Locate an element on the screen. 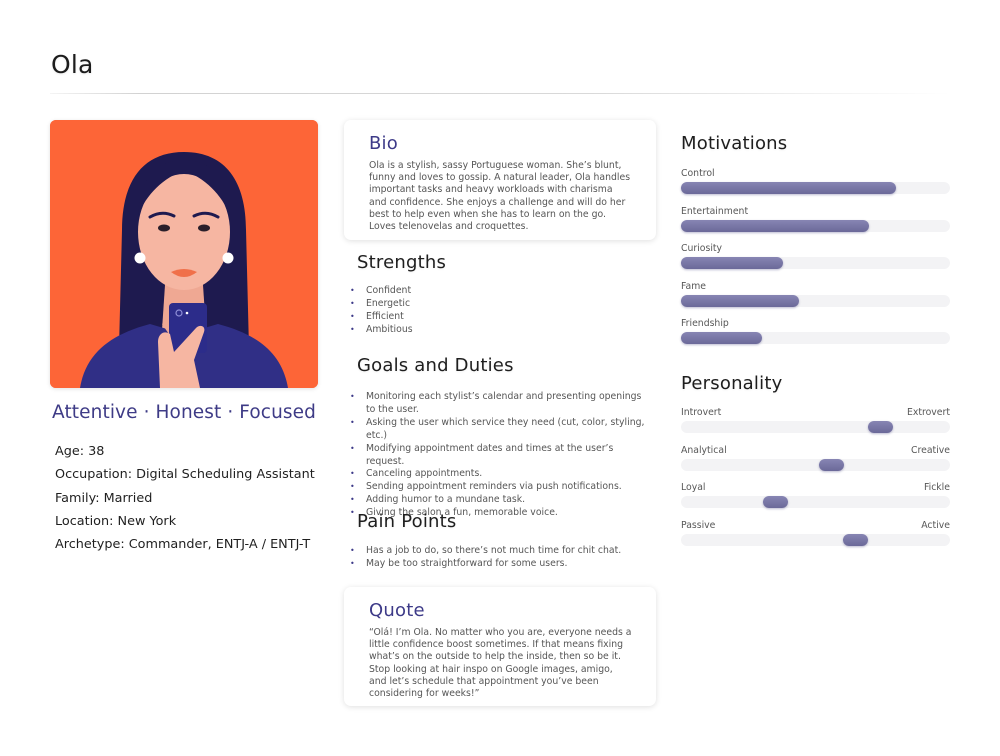  page-title: Ola is located at coordinates (72, 64).